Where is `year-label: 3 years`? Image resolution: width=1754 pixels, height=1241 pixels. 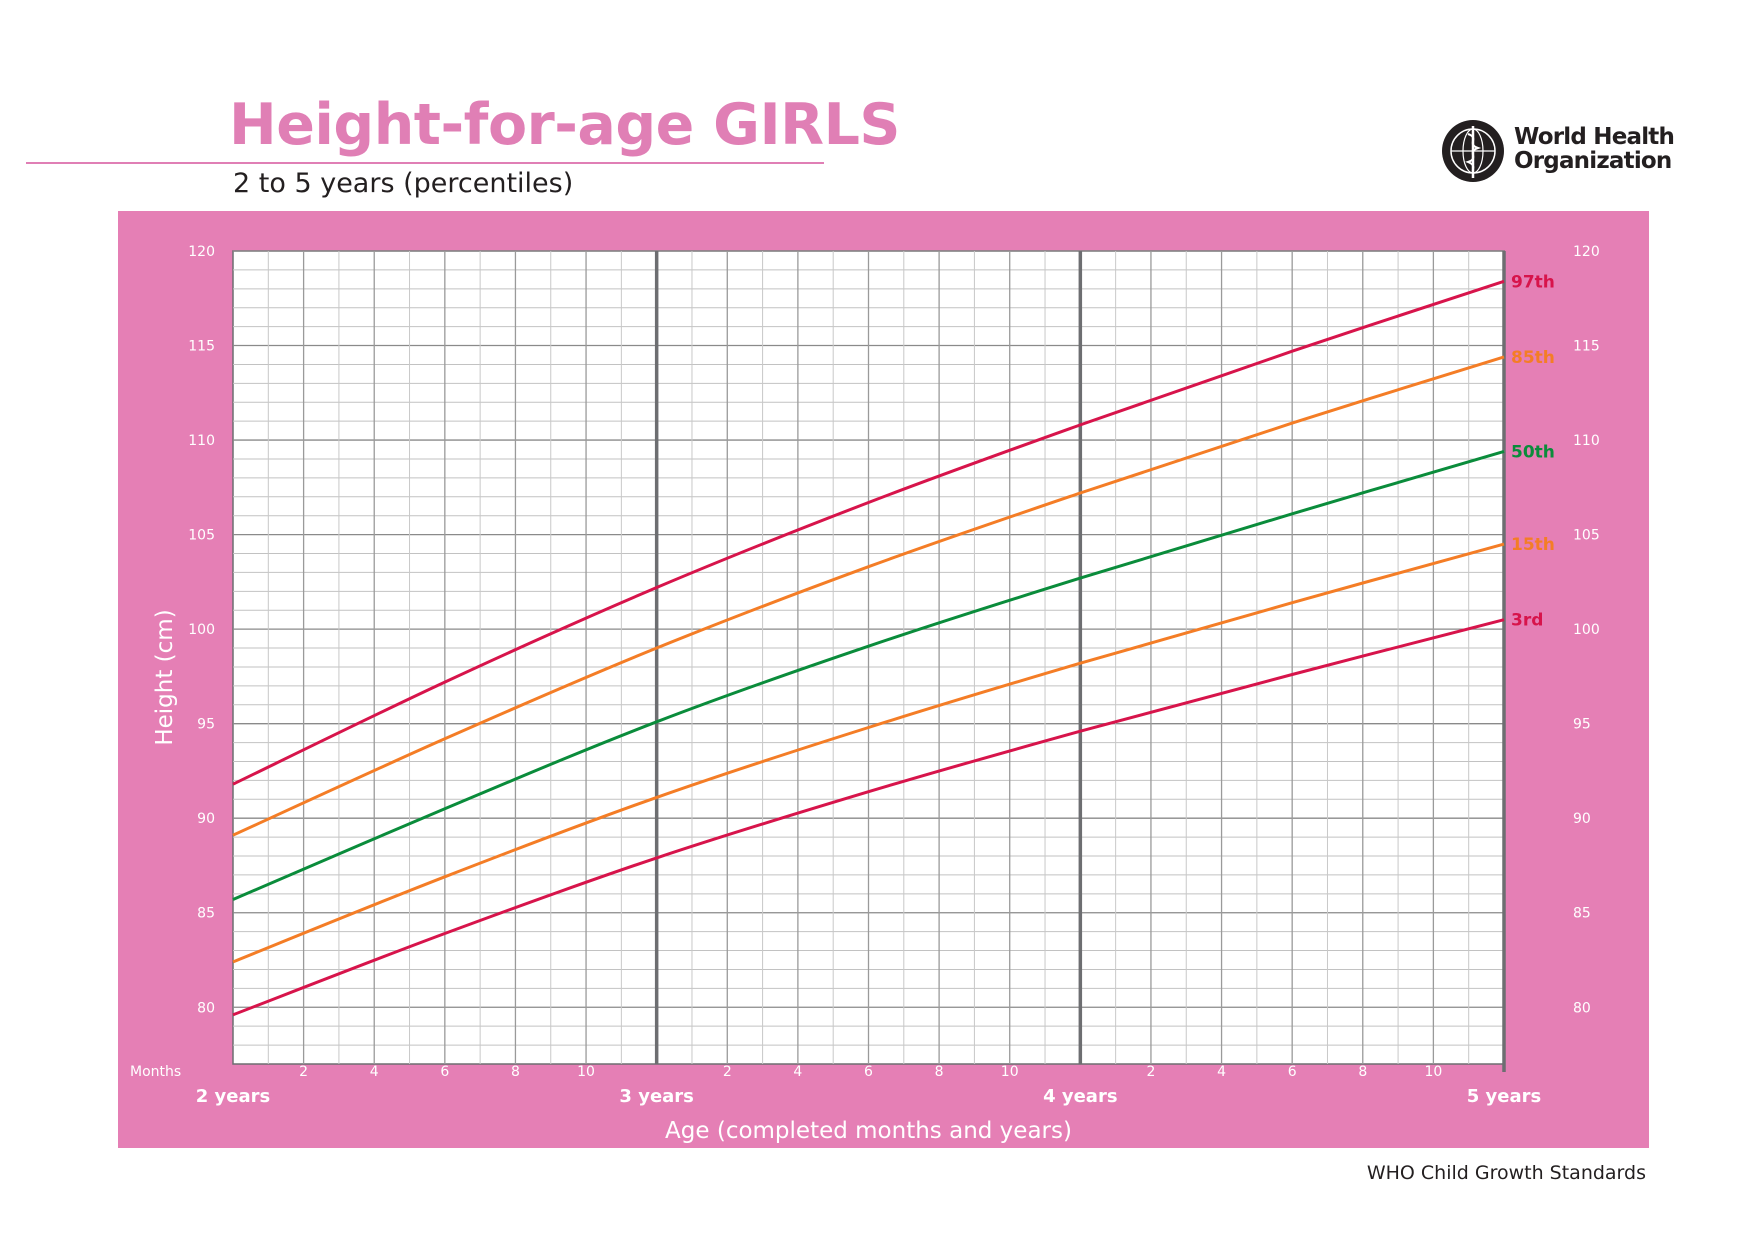 year-label: 3 years is located at coordinates (656, 1096).